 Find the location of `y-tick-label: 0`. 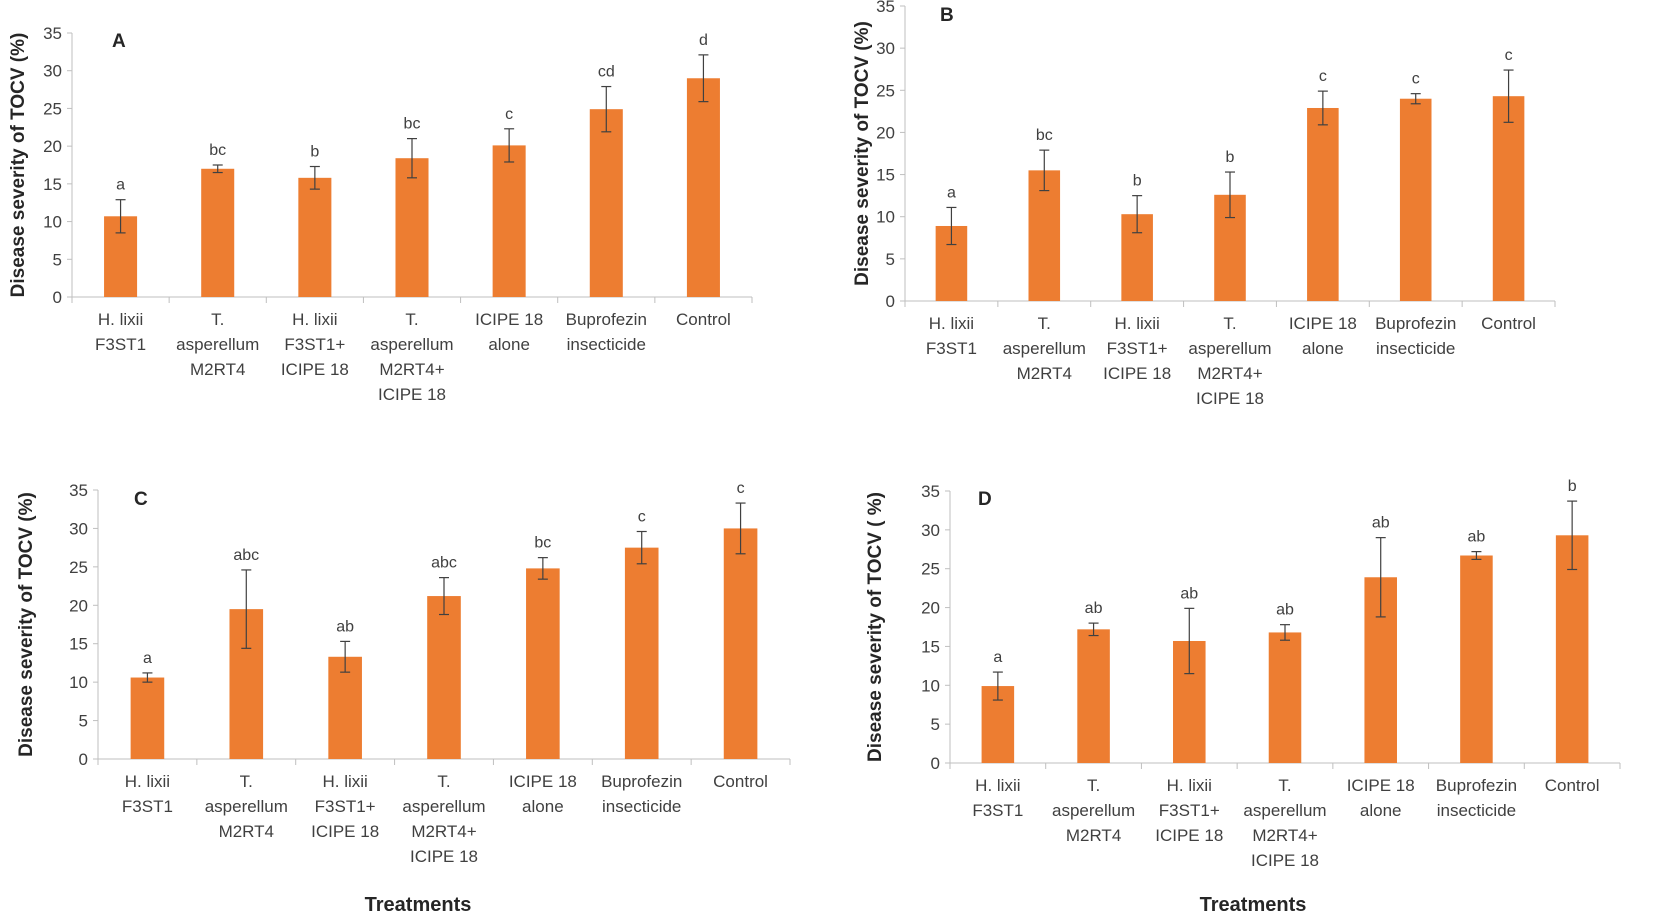

y-tick-label: 0 is located at coordinates (57, 297).